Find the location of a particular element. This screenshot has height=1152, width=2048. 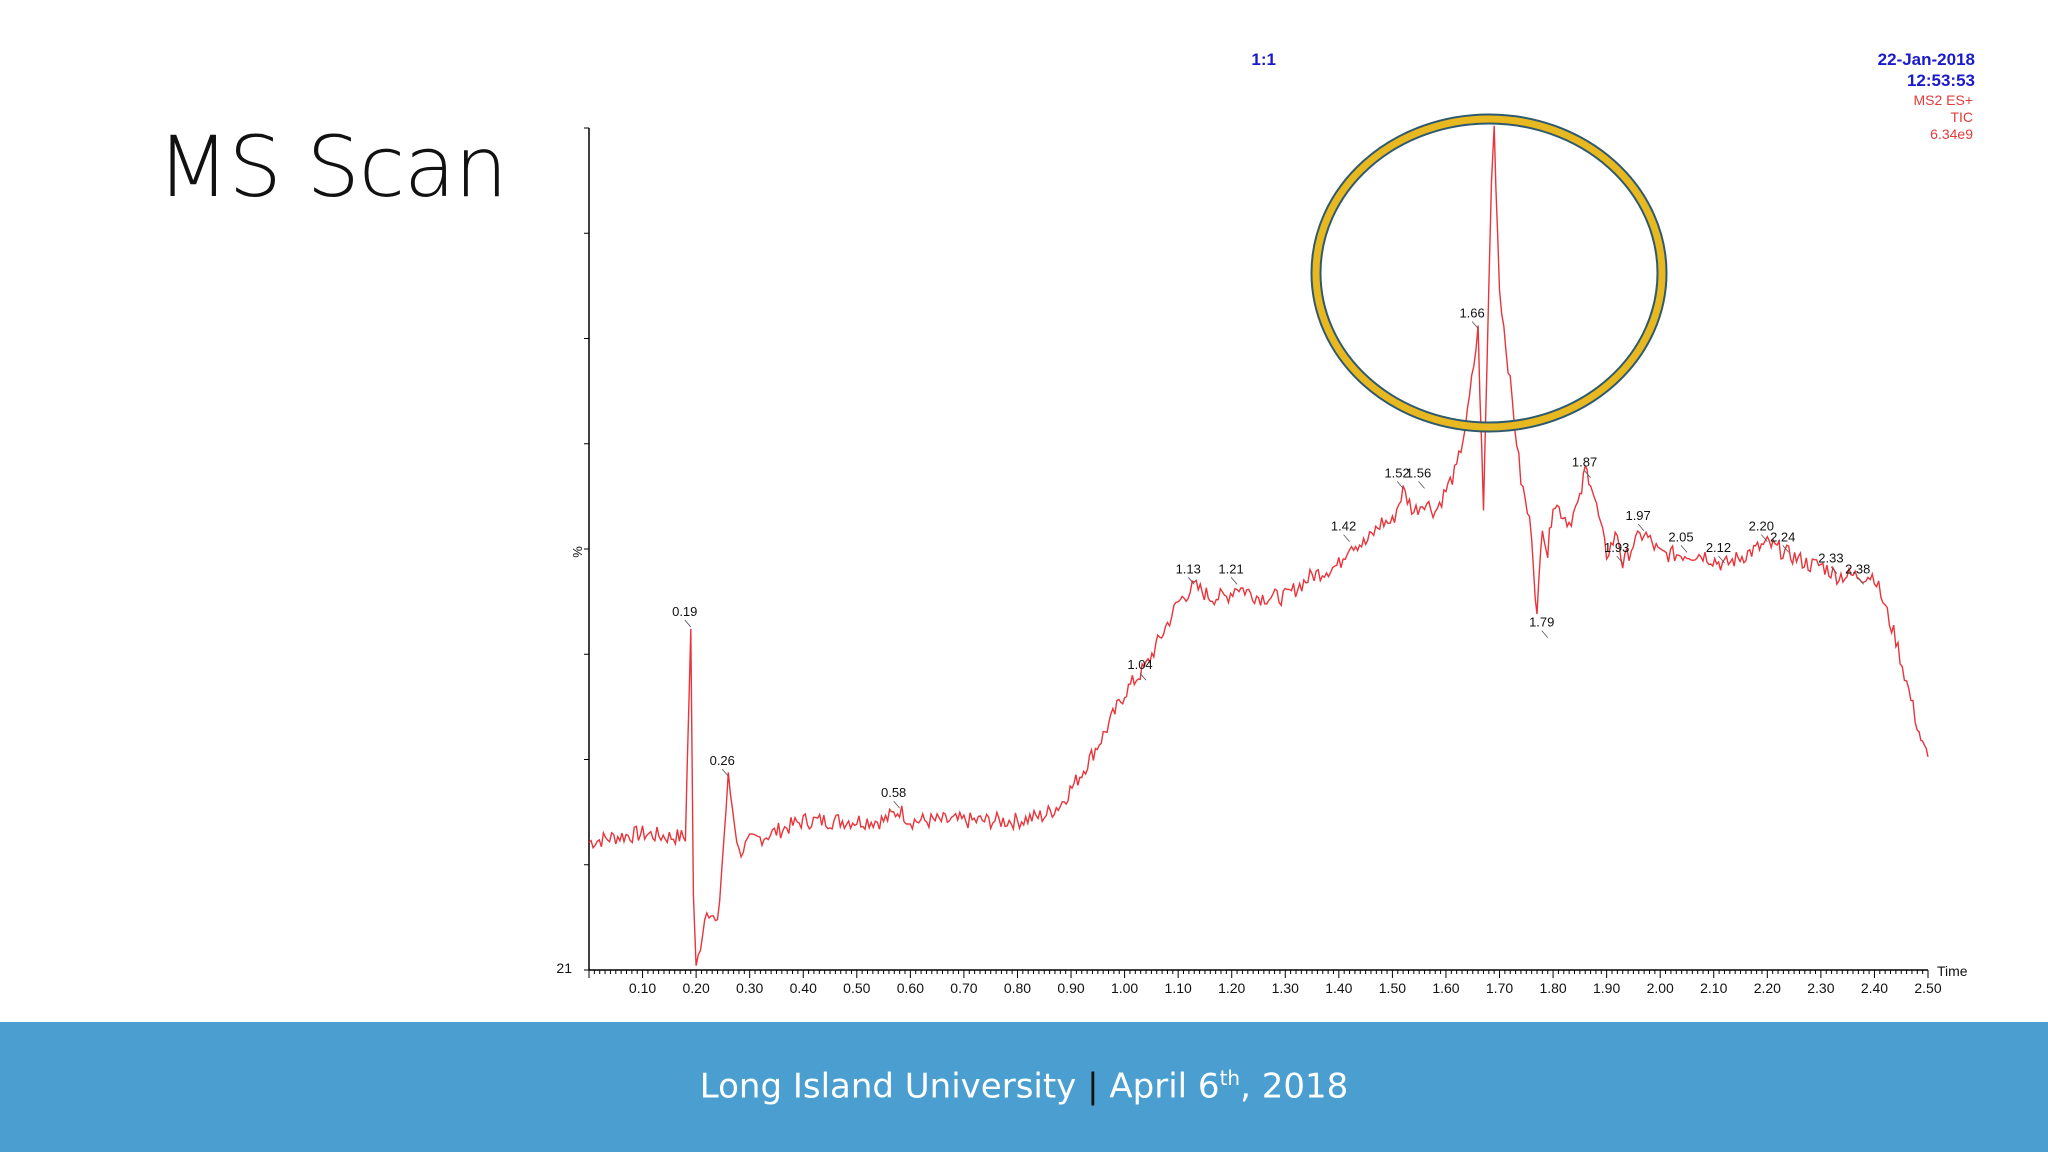

peak-label: 1.21 is located at coordinates (1230, 568).